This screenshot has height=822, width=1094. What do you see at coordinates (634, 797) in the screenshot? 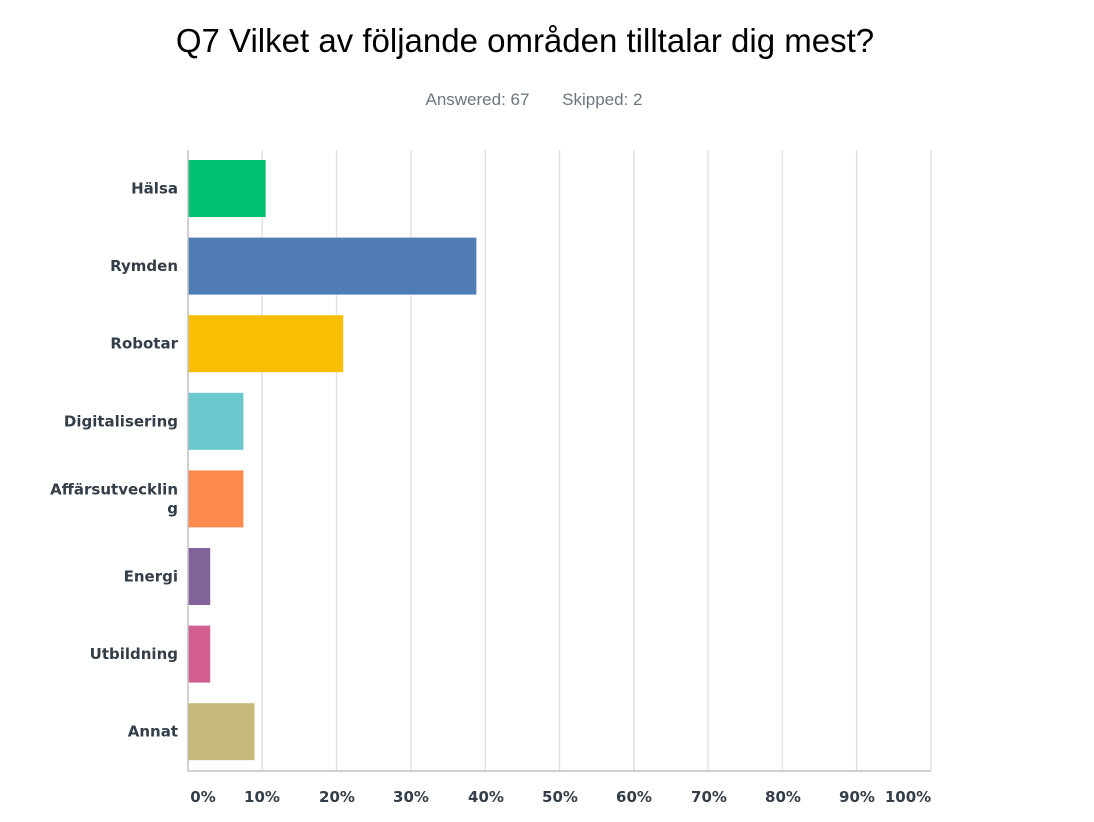
I see `tick-label-6: 60%` at bounding box center [634, 797].